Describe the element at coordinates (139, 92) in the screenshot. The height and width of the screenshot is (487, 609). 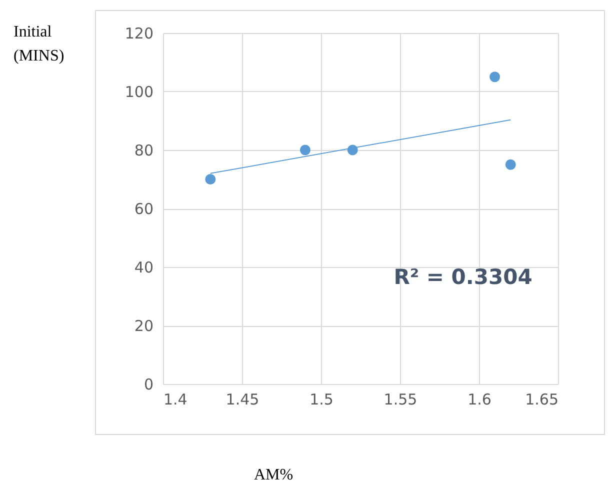
I see `y-tick-label: 100` at that location.